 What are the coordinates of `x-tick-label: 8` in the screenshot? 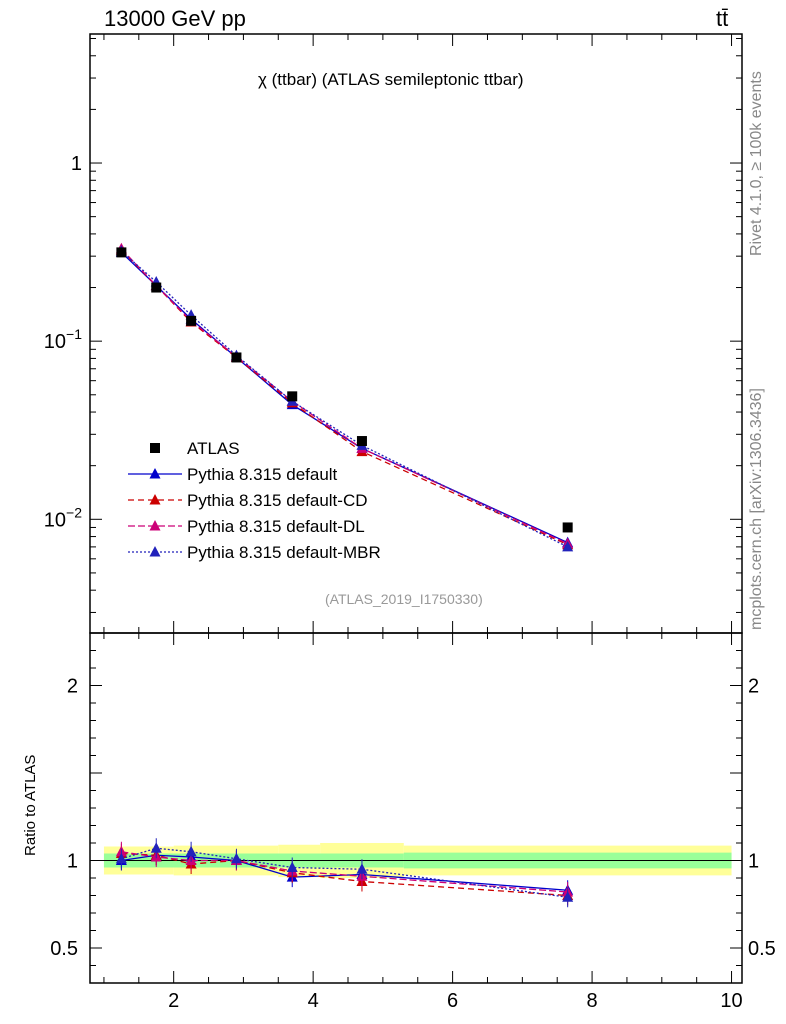 It's located at (592, 1001).